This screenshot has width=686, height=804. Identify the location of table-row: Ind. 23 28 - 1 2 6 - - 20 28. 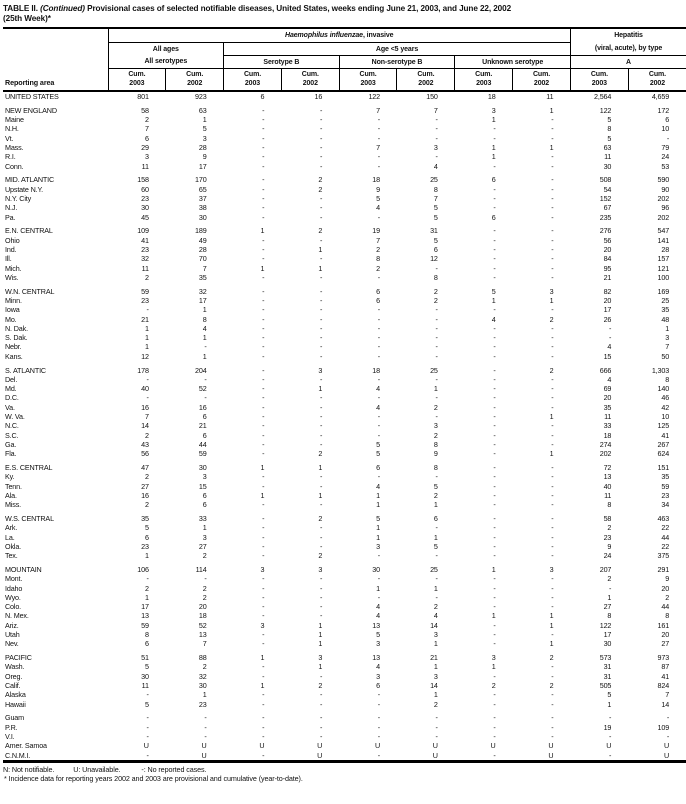
(344, 249).